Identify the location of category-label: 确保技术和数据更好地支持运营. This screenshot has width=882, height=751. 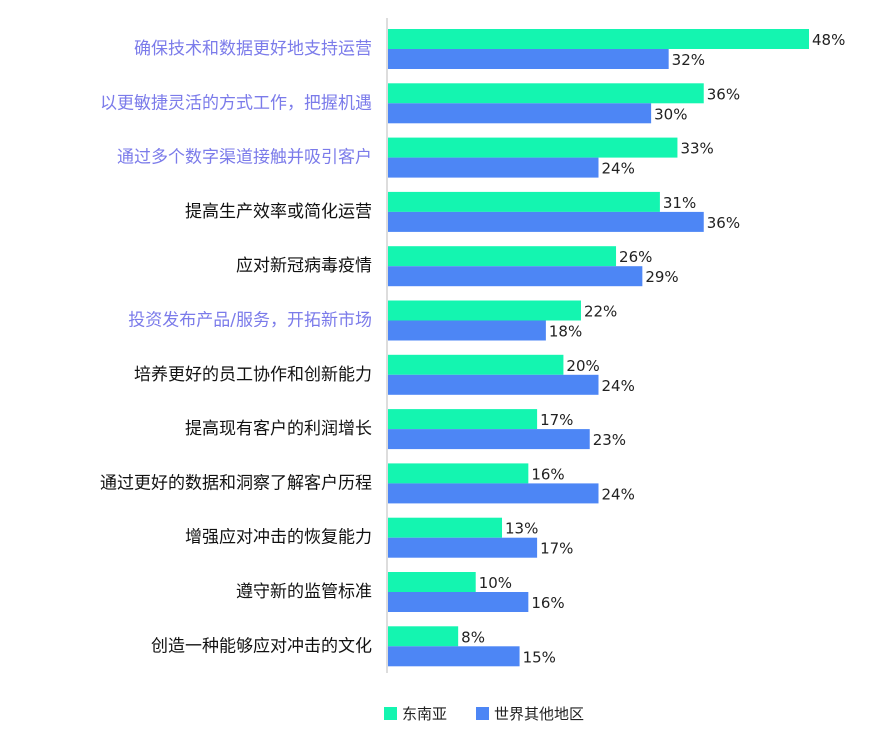
(253, 49).